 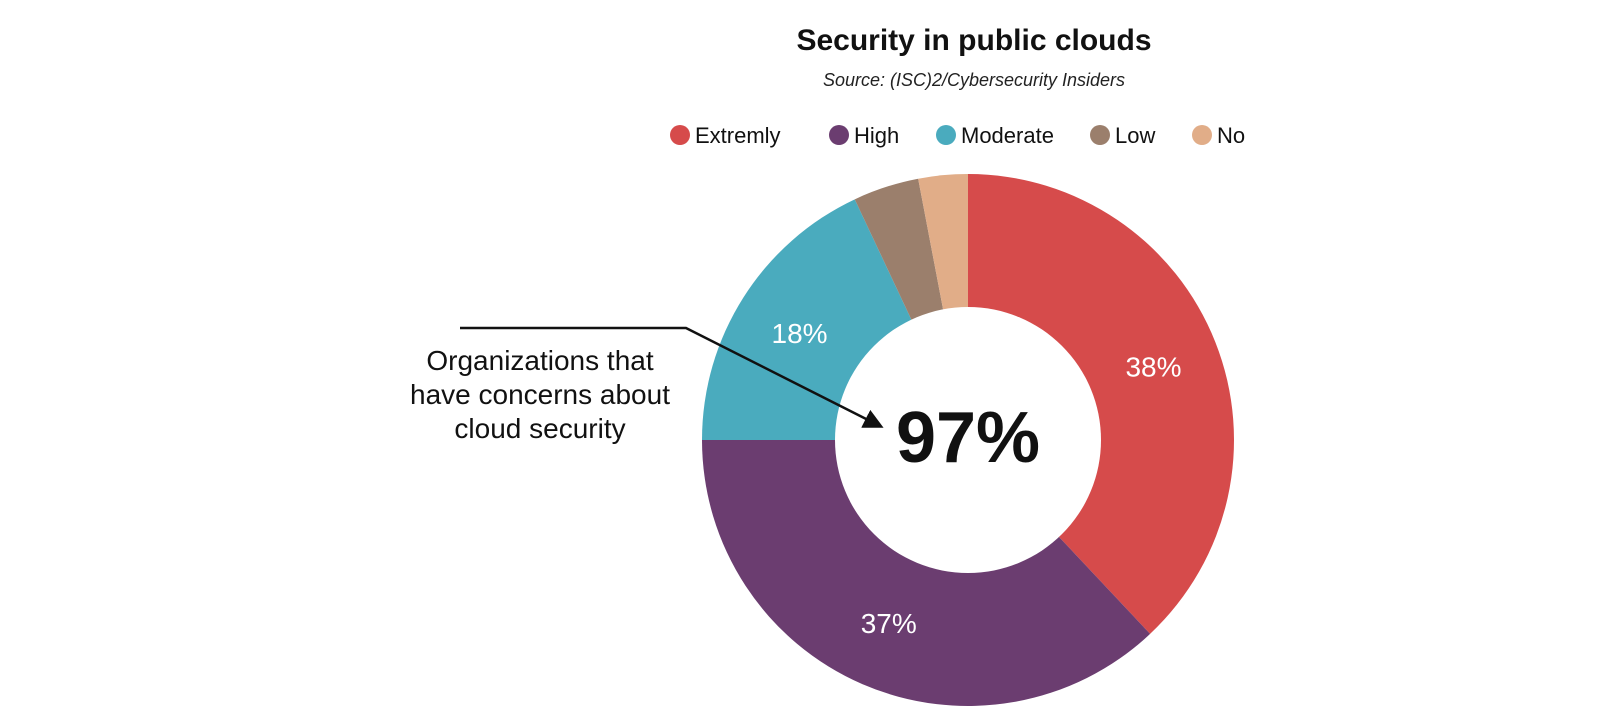 What do you see at coordinates (1202, 135) in the screenshot?
I see `legend-swatch-no` at bounding box center [1202, 135].